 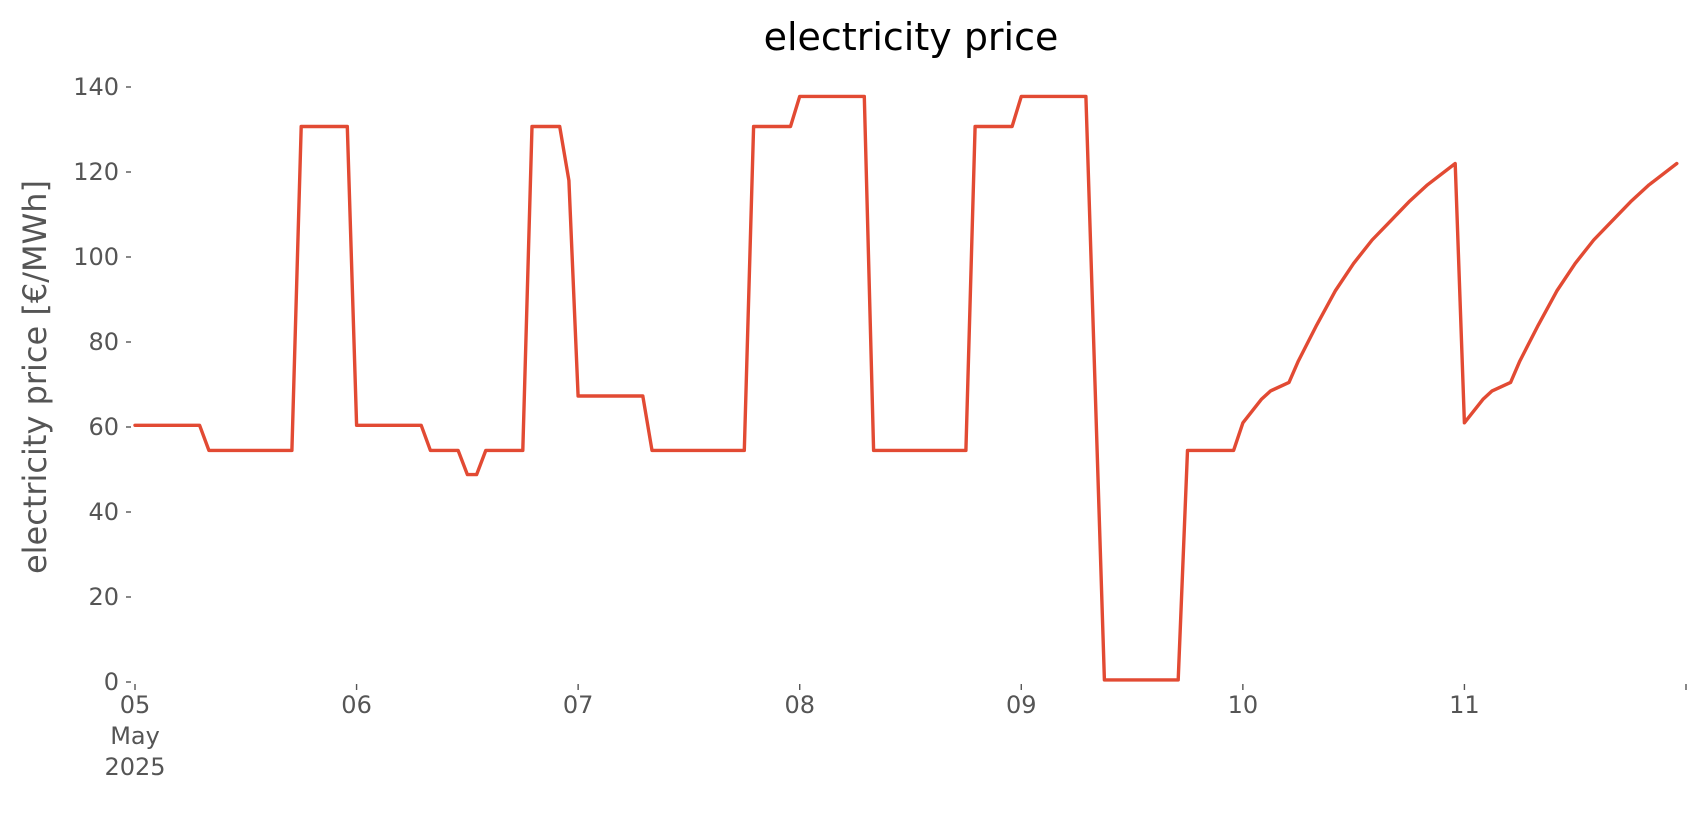 I want to click on y-tick-label: 20, so click(x=103, y=597).